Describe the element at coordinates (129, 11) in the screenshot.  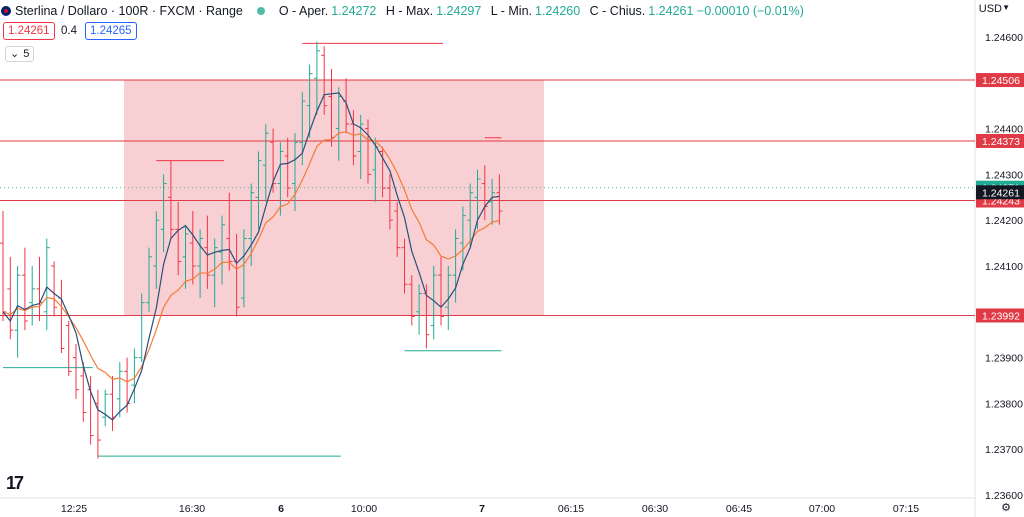
I see `symbol-title: Sterlina / Dollaro · 100R · FXCM · Range` at that location.